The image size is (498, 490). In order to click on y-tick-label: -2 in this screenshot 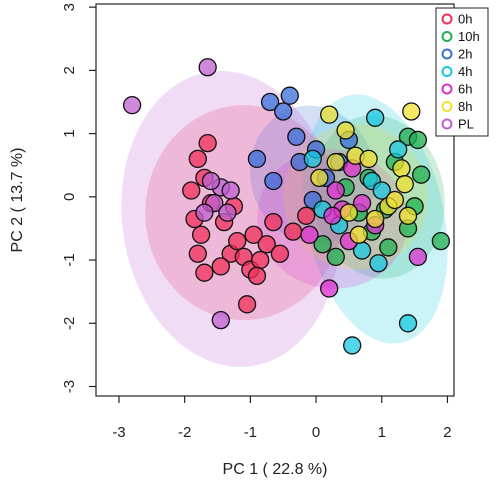, I will do `click(69, 323)`.